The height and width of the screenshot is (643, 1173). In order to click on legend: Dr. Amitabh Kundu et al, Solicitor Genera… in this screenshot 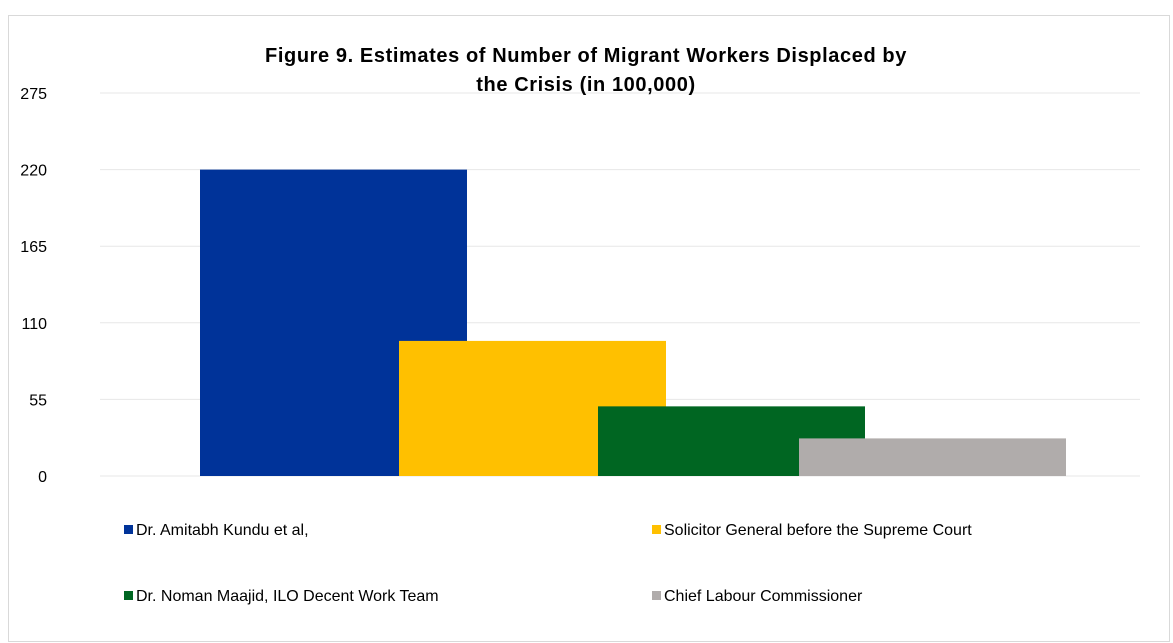, I will do `click(548, 563)`.